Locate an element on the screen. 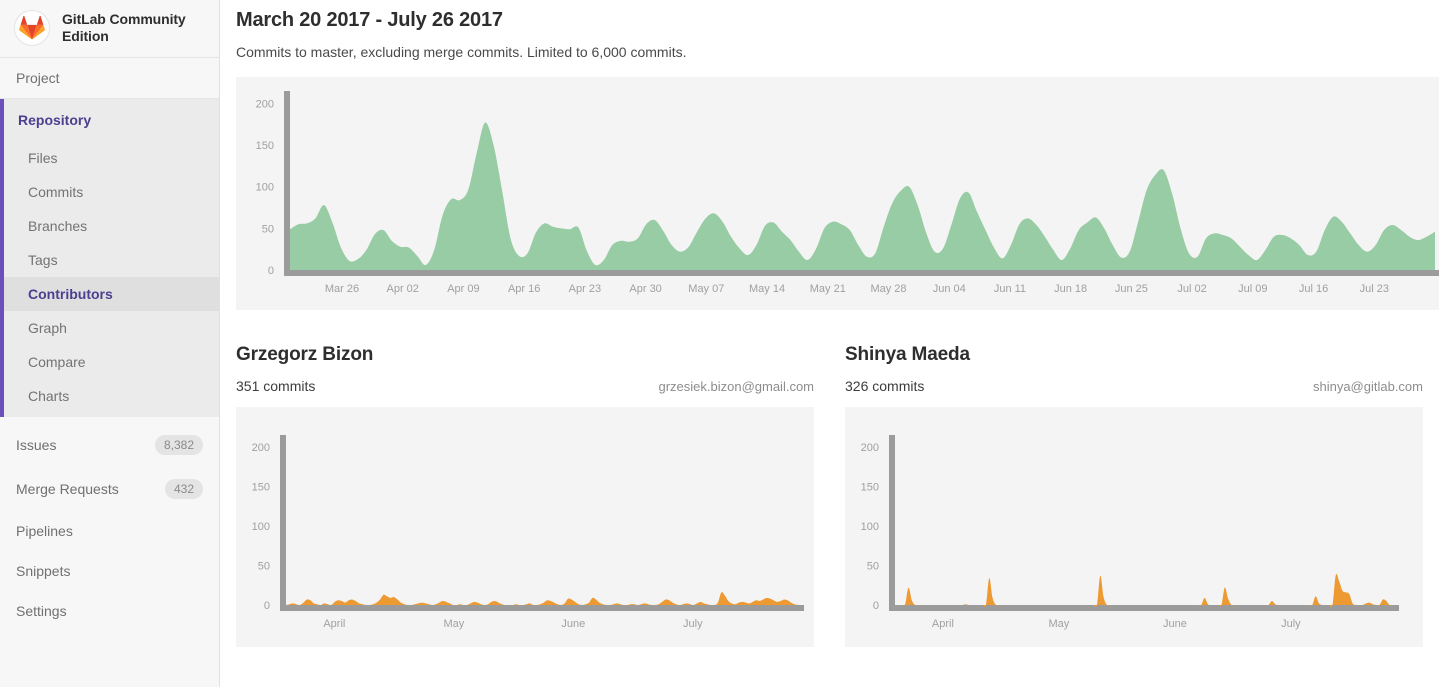 This screenshot has height=687, width=1439. svg-text: Jul 16 is located at coordinates (1313, 289).